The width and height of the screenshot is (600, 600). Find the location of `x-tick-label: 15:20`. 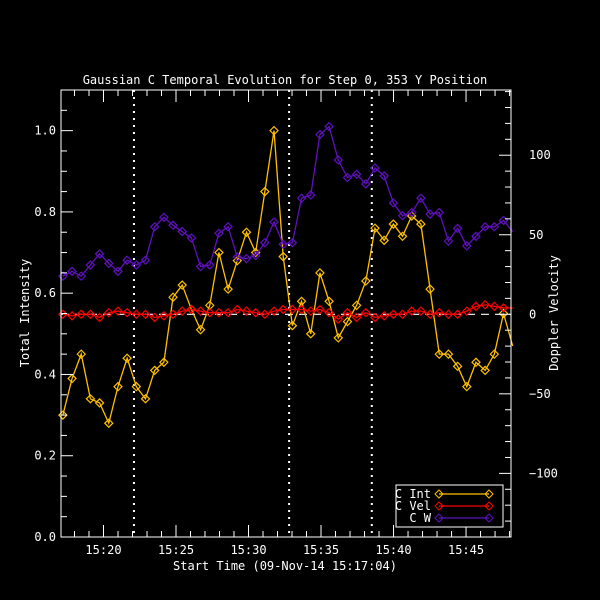

x-tick-label: 15:20 is located at coordinates (103, 550).